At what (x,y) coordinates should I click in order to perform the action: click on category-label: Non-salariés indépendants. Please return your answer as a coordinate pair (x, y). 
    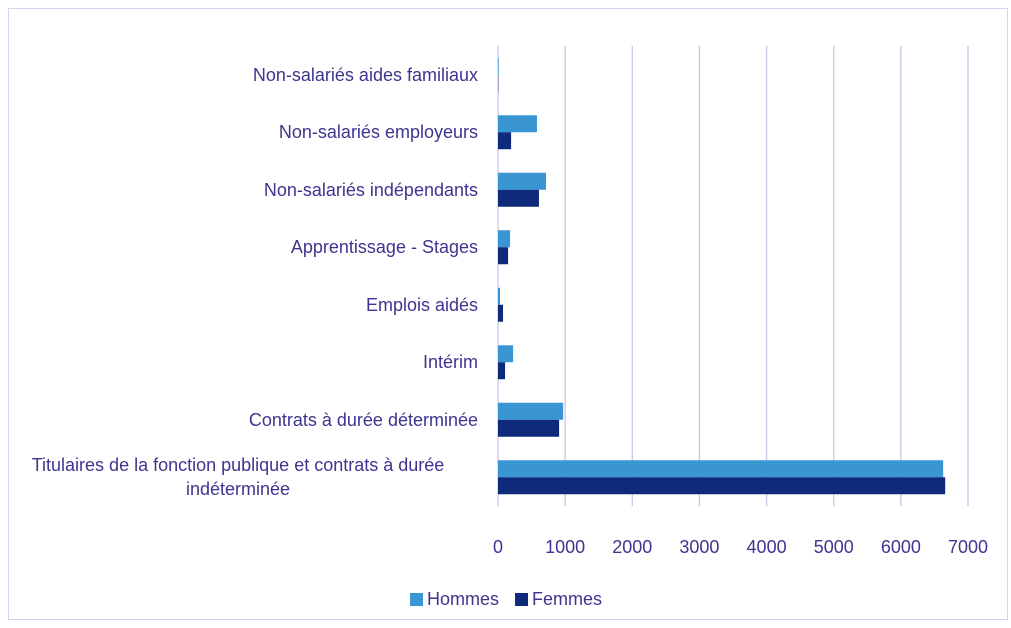
    Looking at the image, I should click on (370, 189).